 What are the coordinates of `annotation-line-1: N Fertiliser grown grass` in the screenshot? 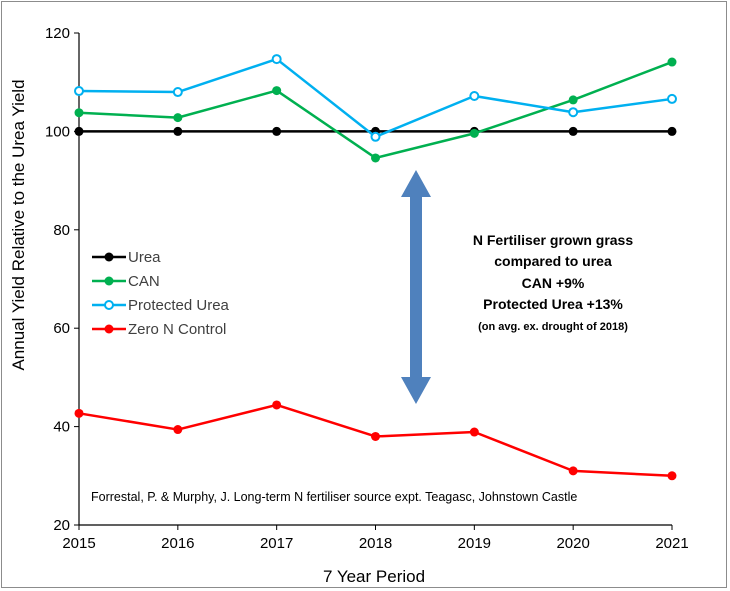 It's located at (553, 240).